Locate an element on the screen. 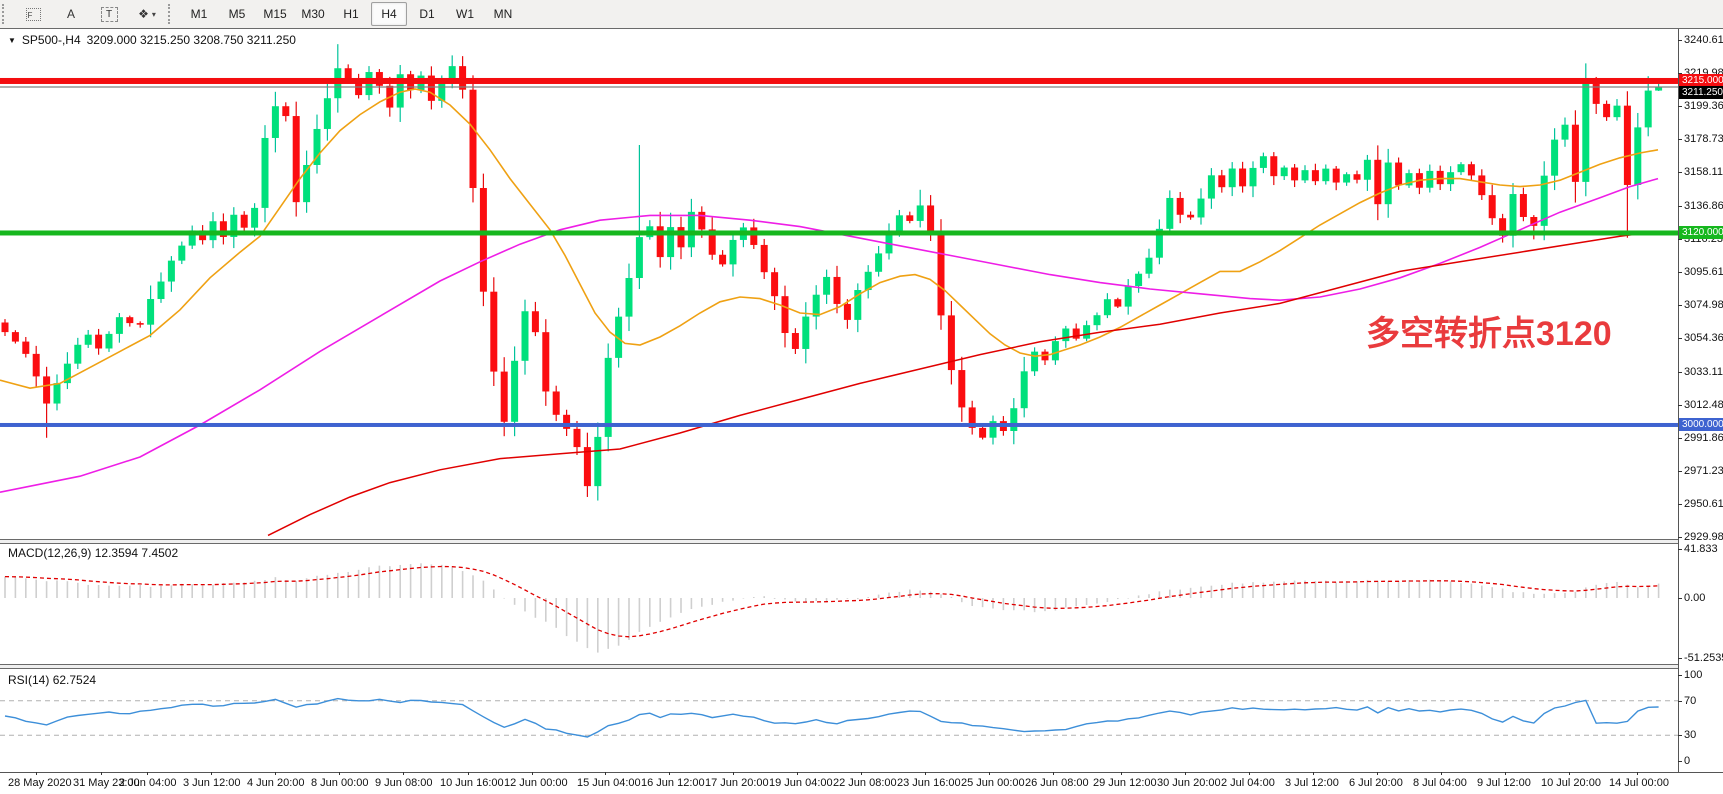  time-axis-label: 2 Jun 04:00 is located at coordinates (148, 783).